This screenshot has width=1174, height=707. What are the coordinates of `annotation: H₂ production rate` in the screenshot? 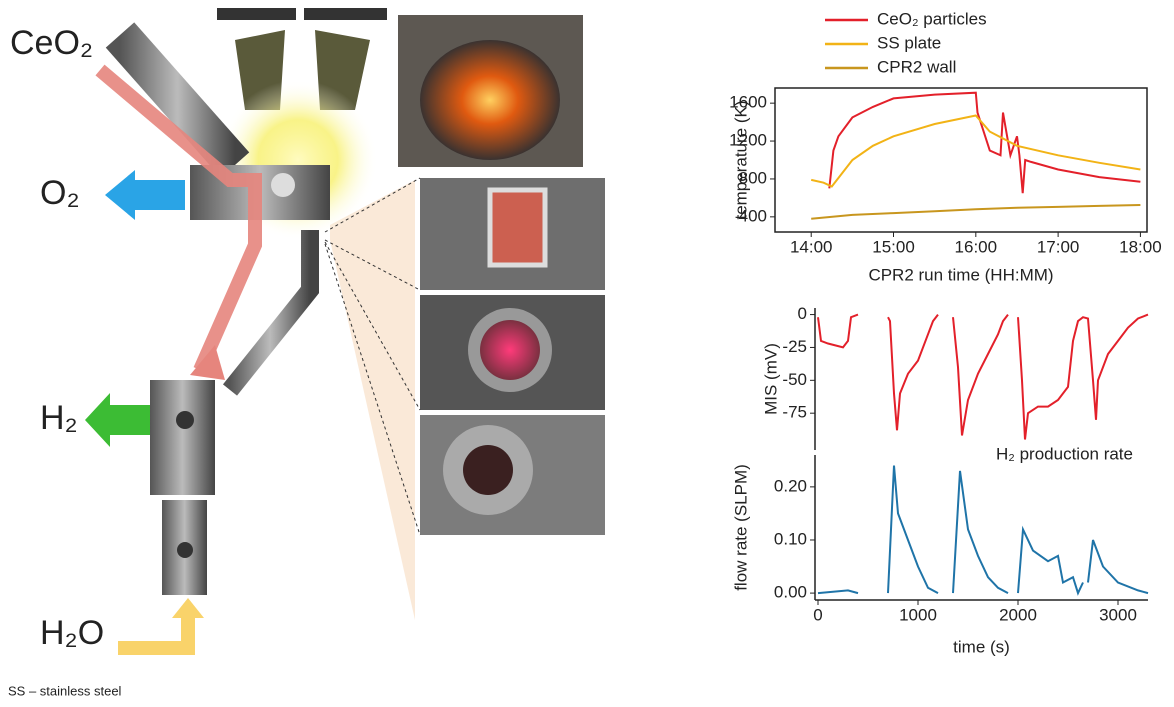 It's located at (1064, 453).